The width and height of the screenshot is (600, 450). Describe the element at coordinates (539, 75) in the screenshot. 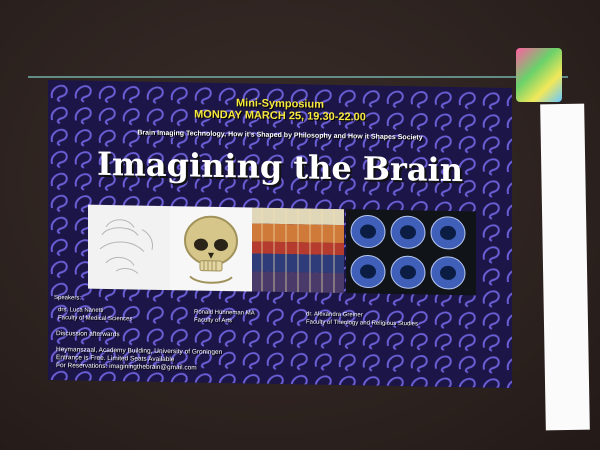

I see `projector-logo-icon` at that location.